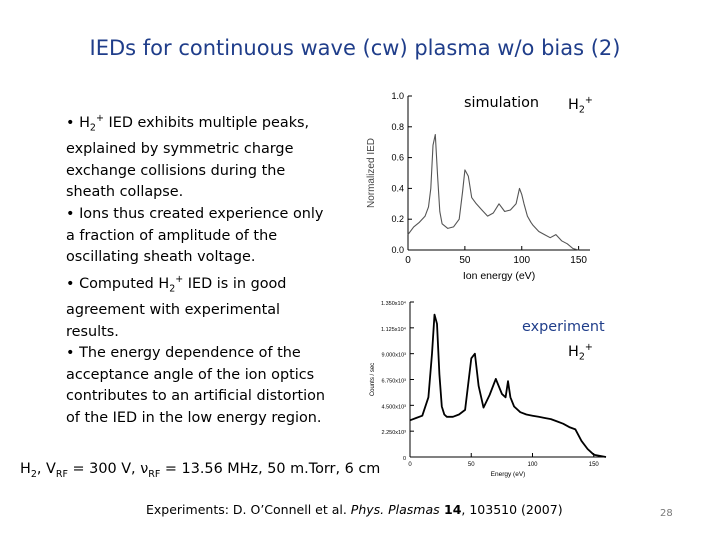 Image resolution: width=720 pixels, height=540 pixels. Describe the element at coordinates (248, 509) in the screenshot. I see `ref-pre: Experiments: D. O’Connell et al.` at that location.